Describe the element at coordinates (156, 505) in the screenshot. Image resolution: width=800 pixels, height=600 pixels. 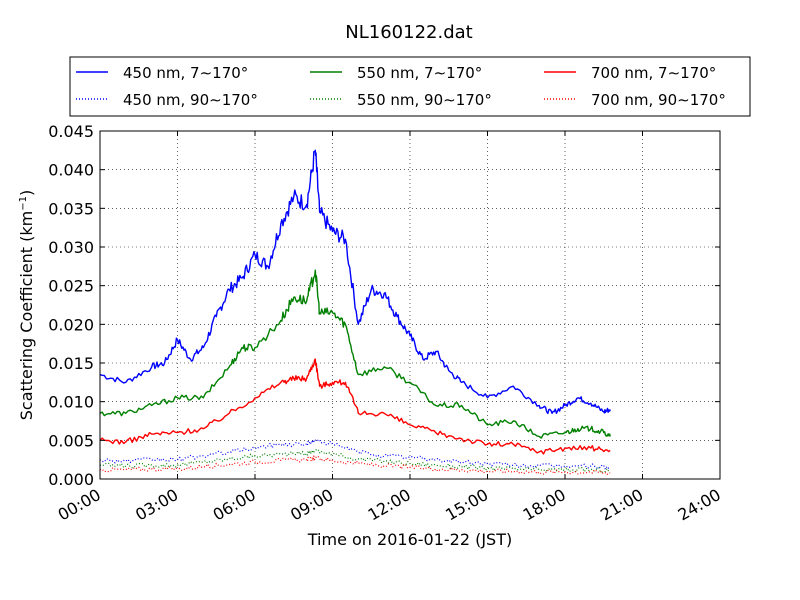
I see `x-tick-label: 03:00` at that location.